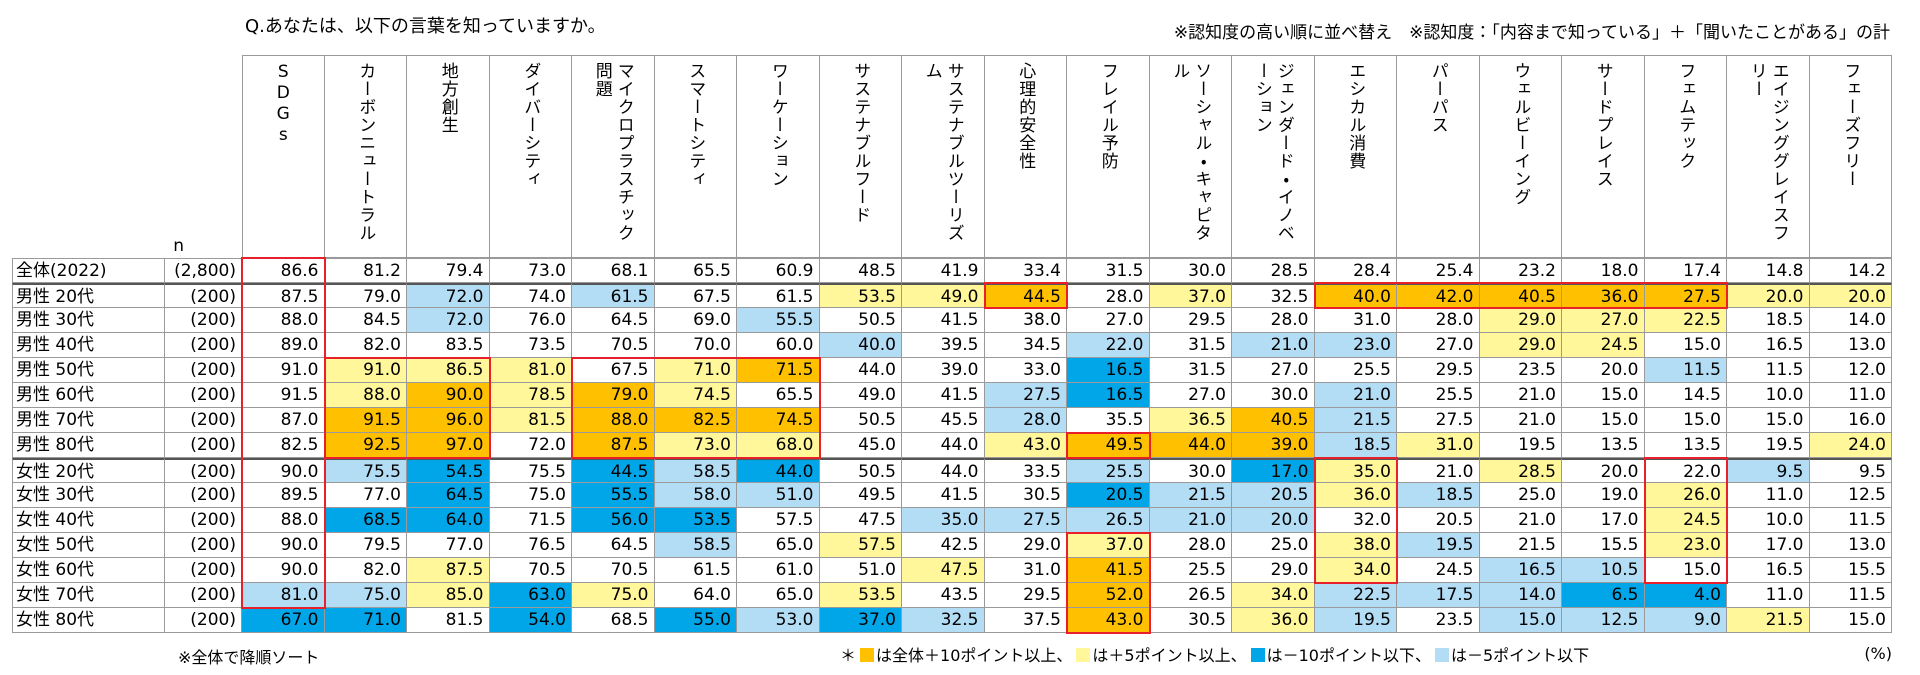  Describe the element at coordinates (1850, 420) in the screenshot. I see `value-cell: 16.0` at that location.